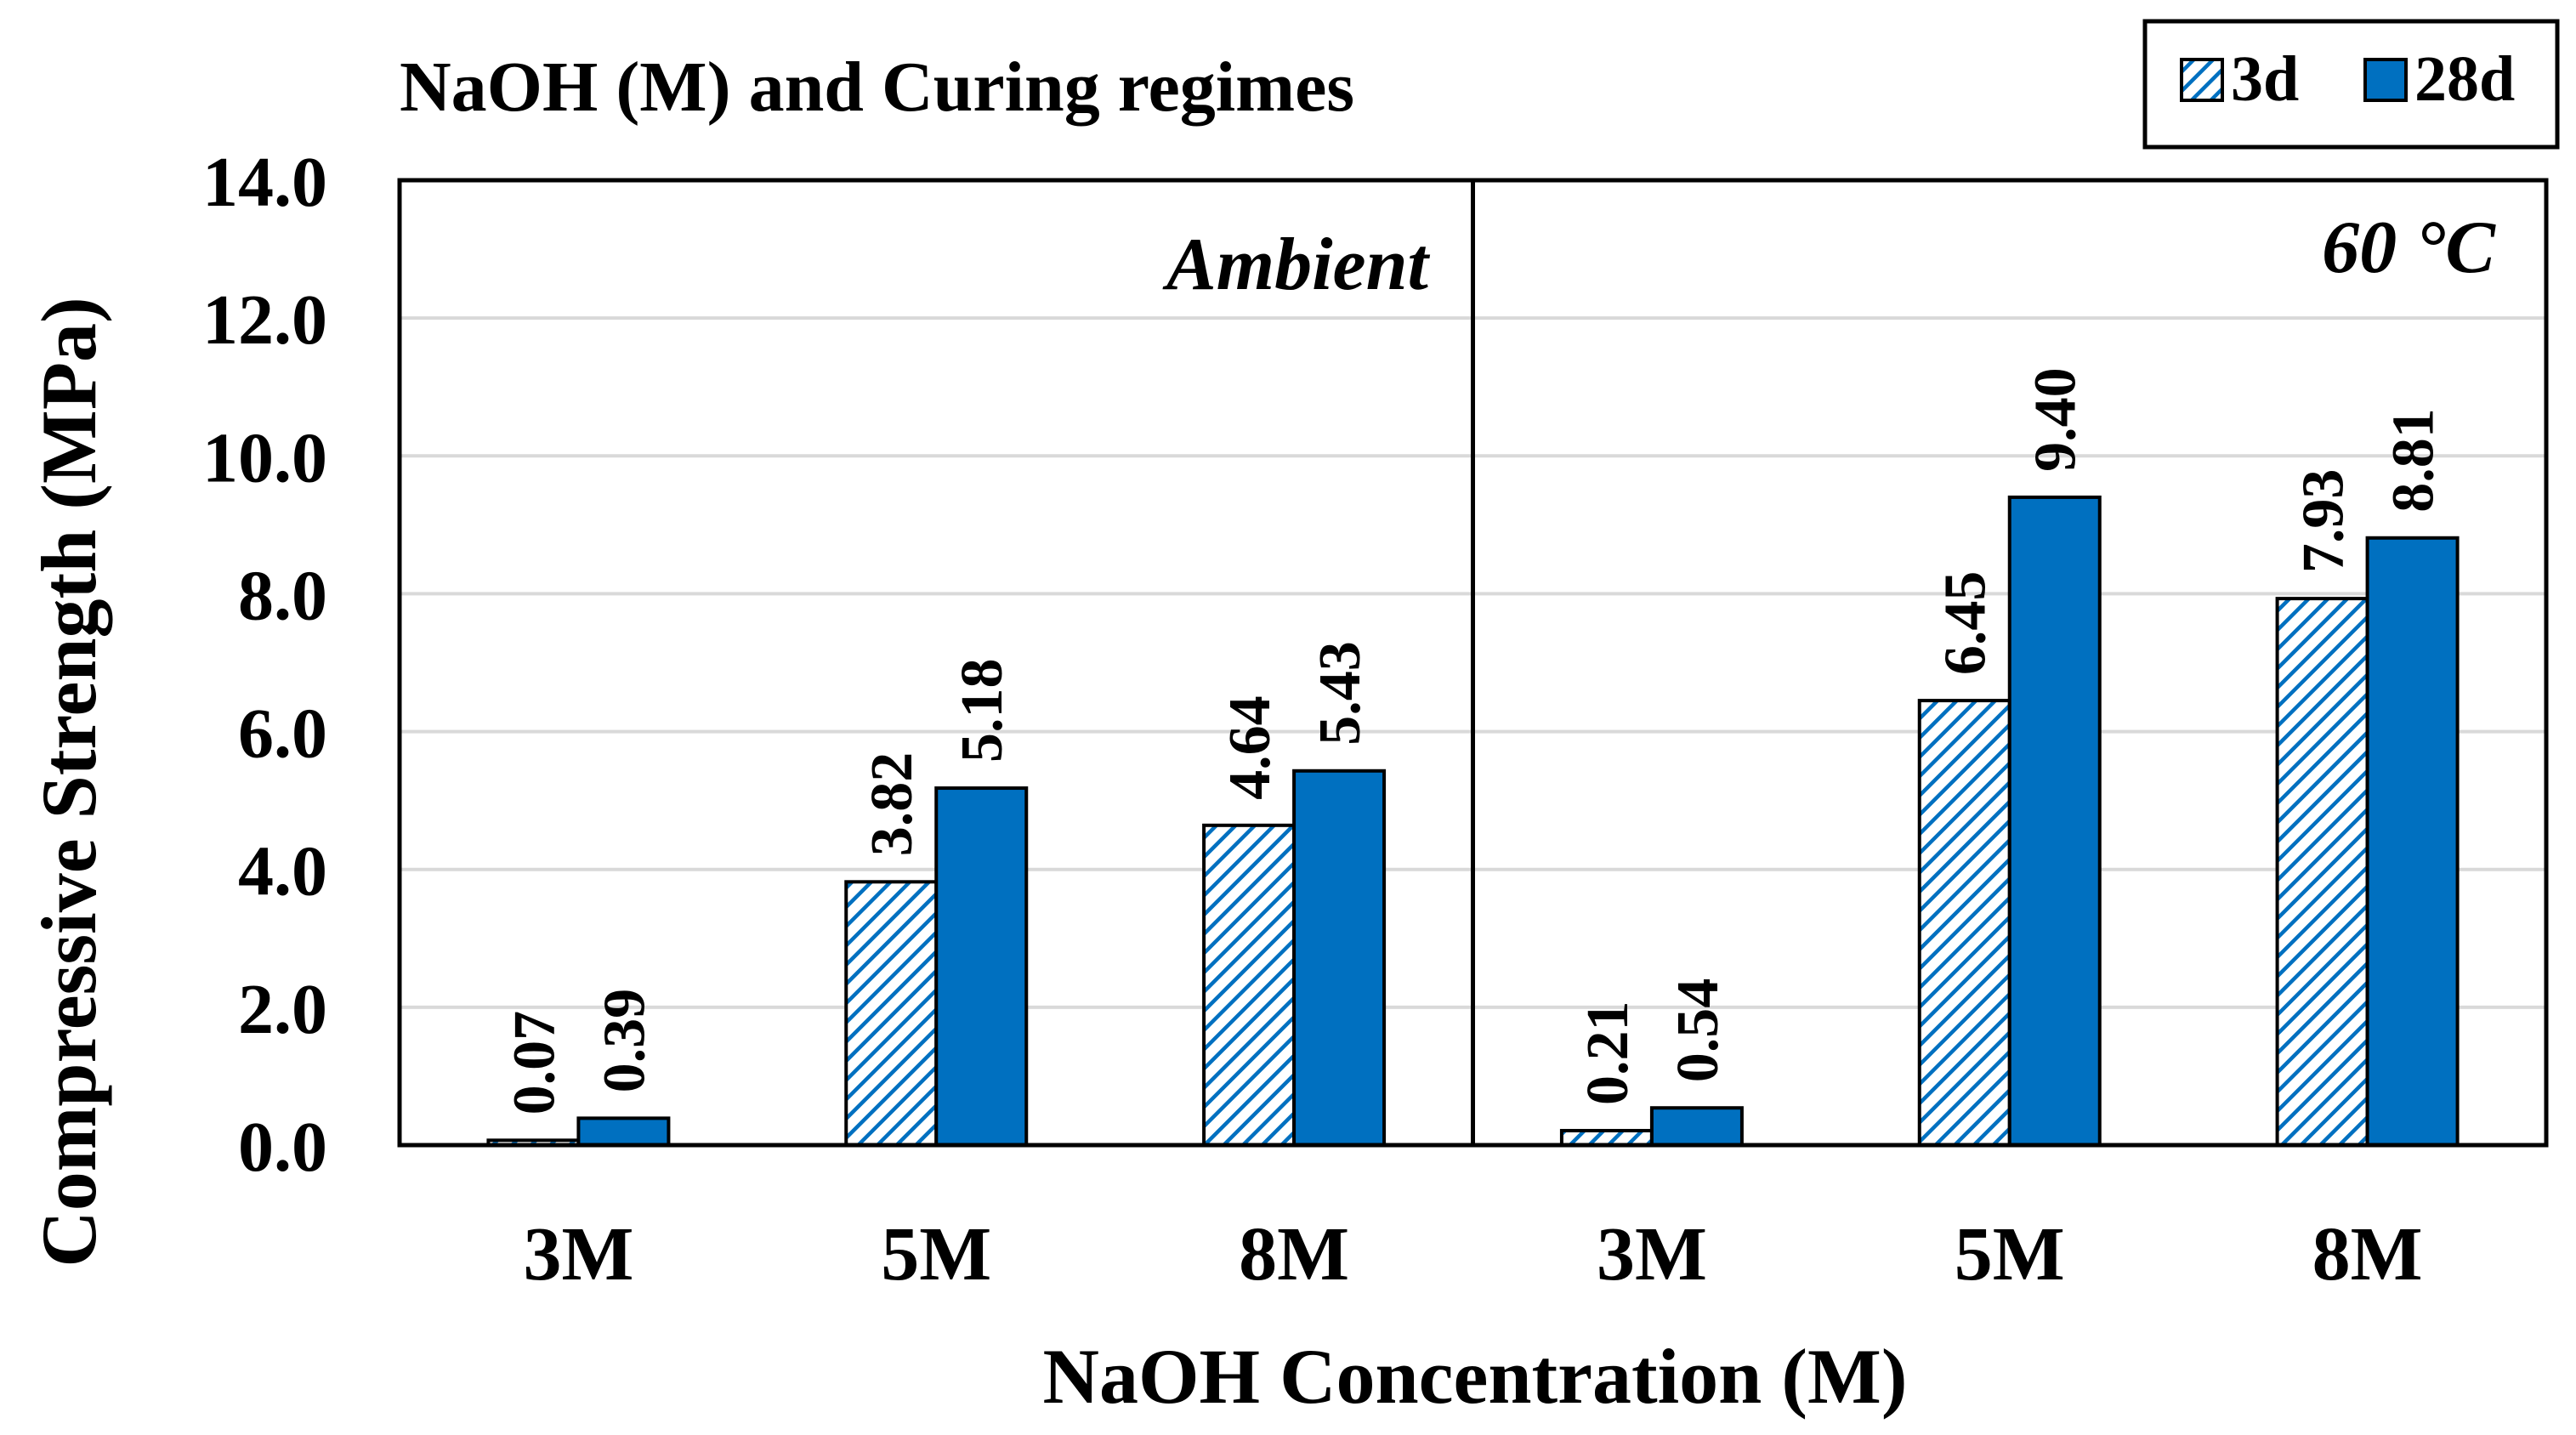  What do you see at coordinates (624, 1132) in the screenshot?
I see `bar-28d-3m-group0` at bounding box center [624, 1132].